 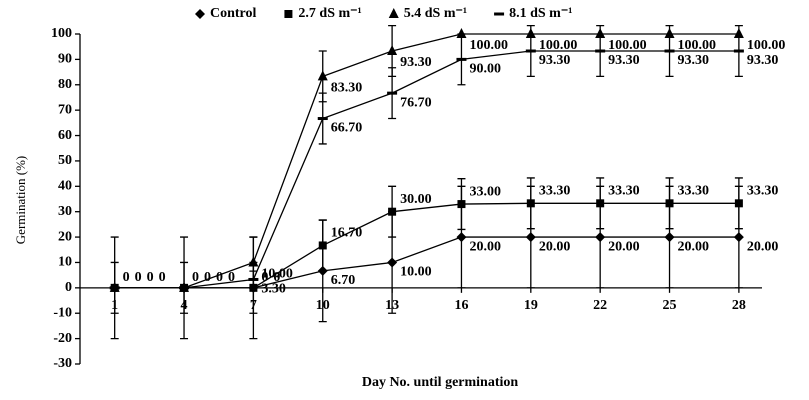 What do you see at coordinates (416, 102) in the screenshot?
I see `data-label: 76.70` at bounding box center [416, 102].